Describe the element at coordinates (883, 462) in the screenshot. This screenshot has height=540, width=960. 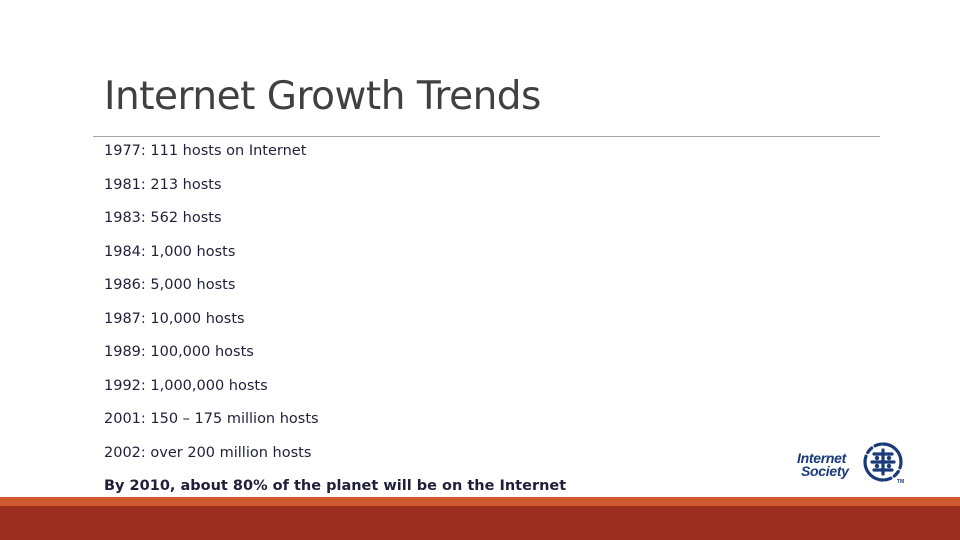
I see `internet-society-globe-icon` at that location.